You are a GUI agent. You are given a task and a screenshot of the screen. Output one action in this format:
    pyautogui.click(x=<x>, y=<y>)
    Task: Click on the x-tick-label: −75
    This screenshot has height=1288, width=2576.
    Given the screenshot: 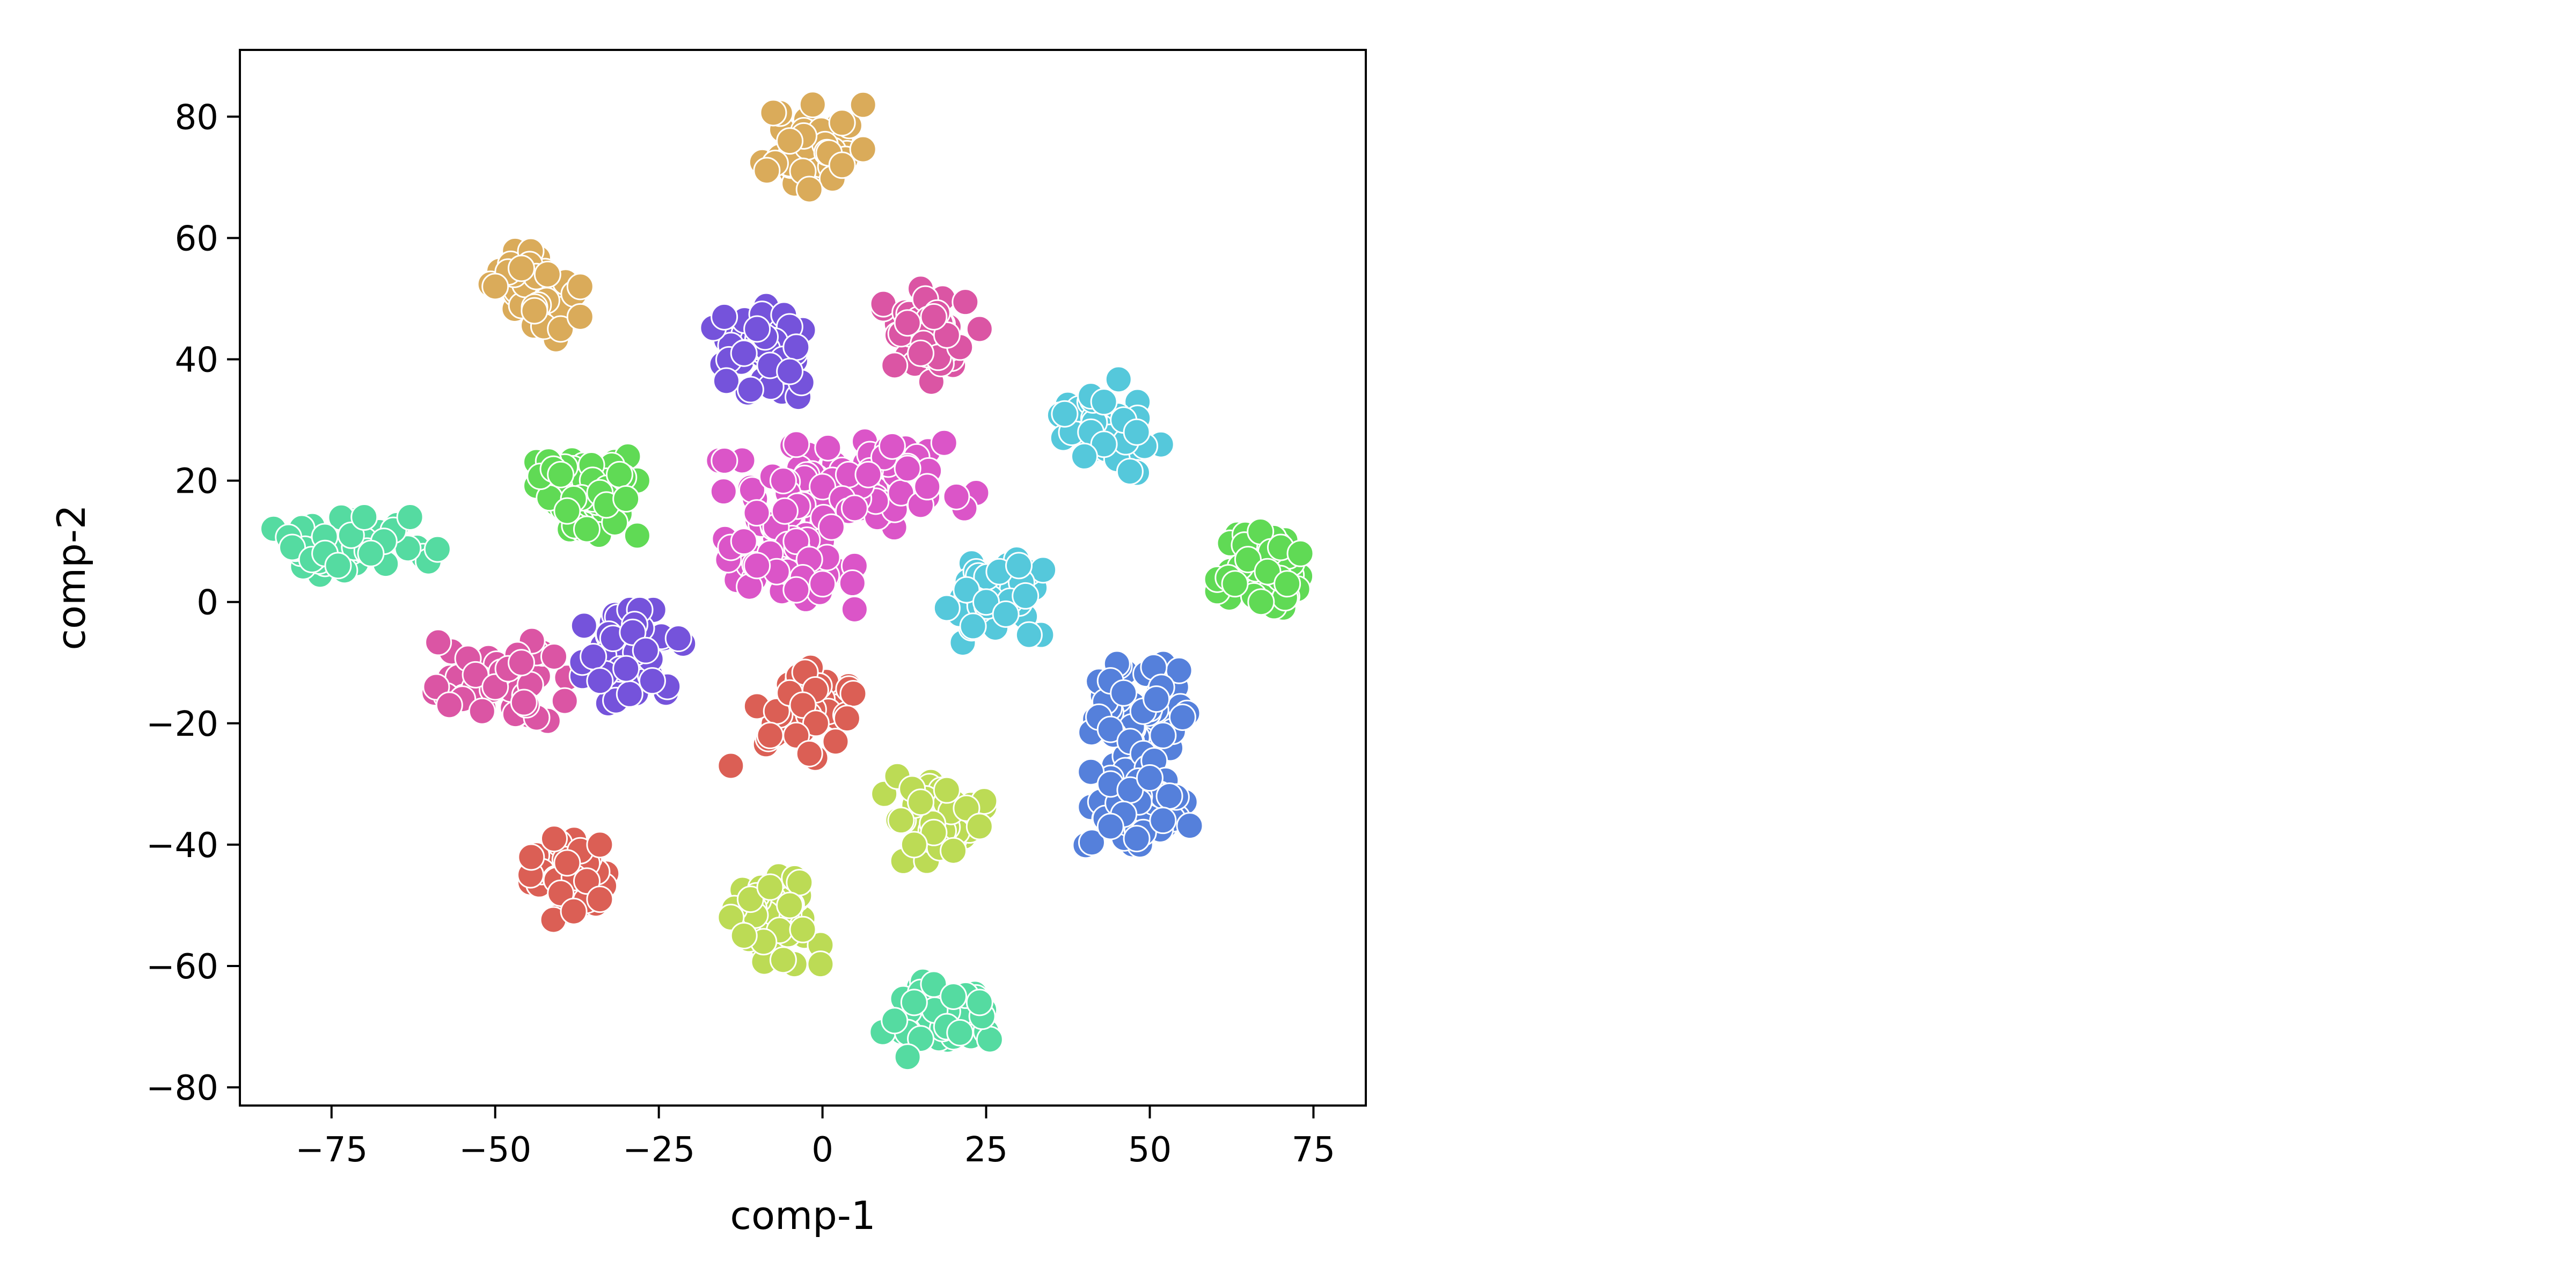 What is the action you would take?
    pyautogui.click(x=331, y=1150)
    